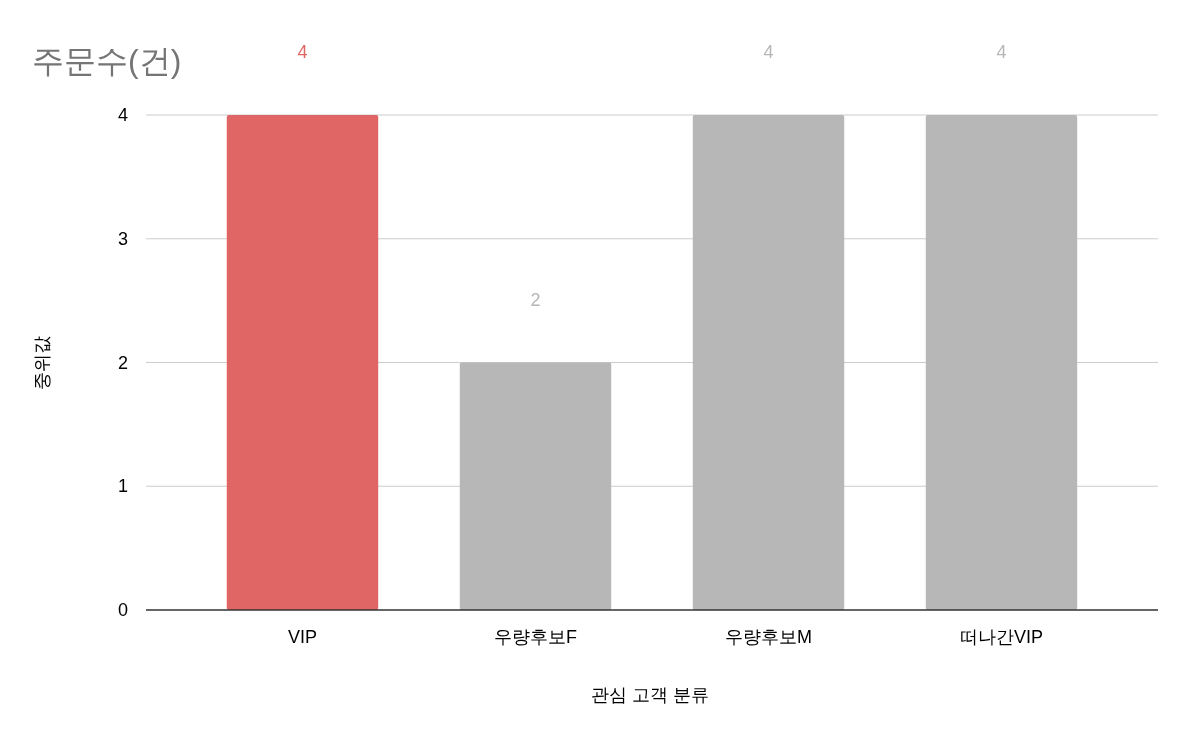  I want to click on x-axis-title: 관심 고객 분류, so click(650, 695).